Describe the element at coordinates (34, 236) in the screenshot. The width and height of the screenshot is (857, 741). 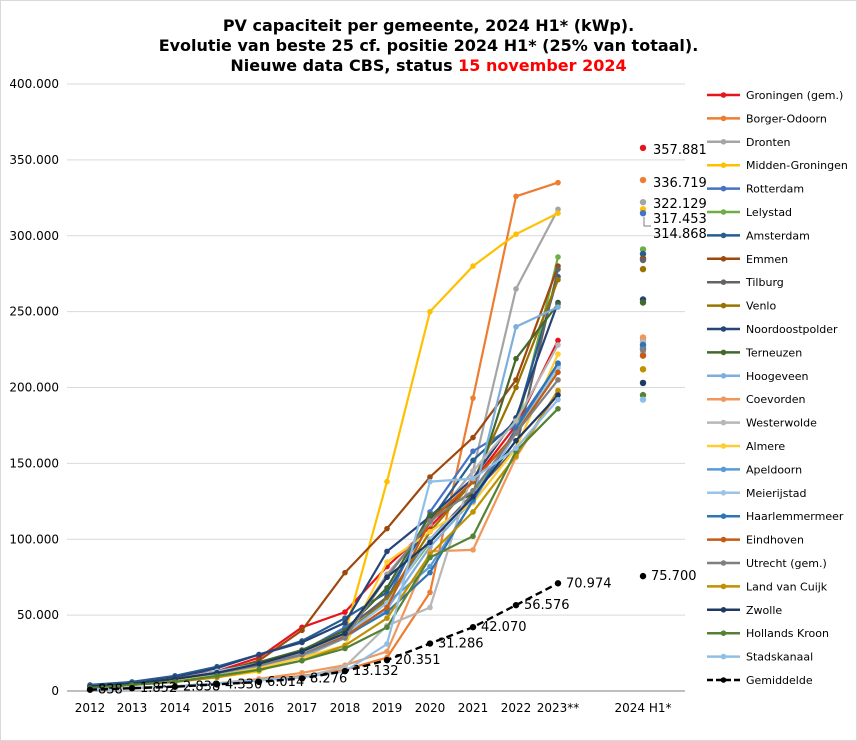
I see `y-tick-label: 300.000` at that location.